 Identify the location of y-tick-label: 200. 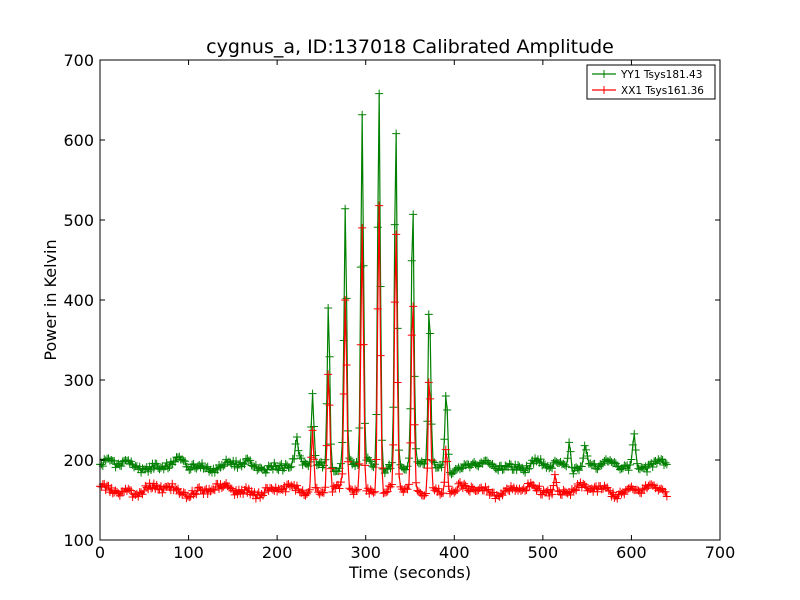
(78, 460).